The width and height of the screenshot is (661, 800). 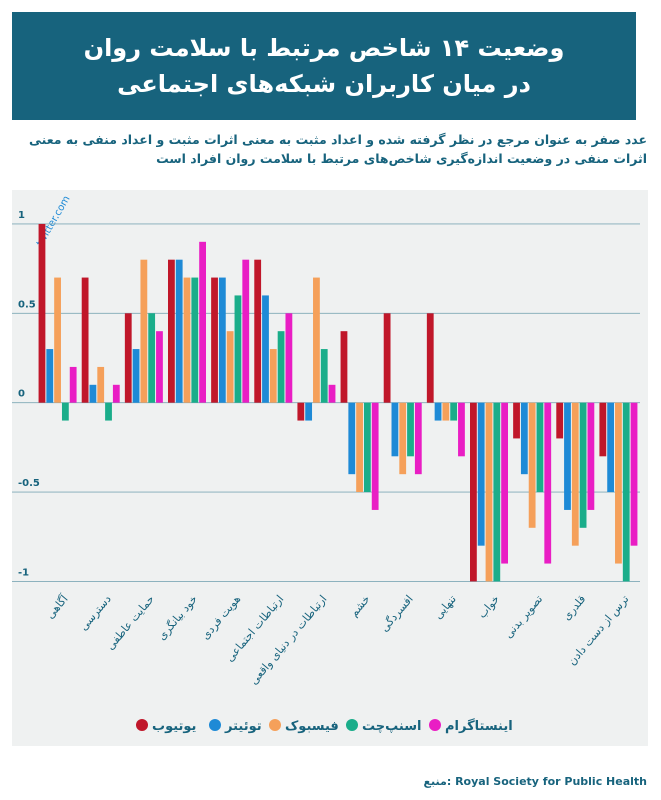 I want to click on y-tick-label: 0, so click(x=21, y=394).